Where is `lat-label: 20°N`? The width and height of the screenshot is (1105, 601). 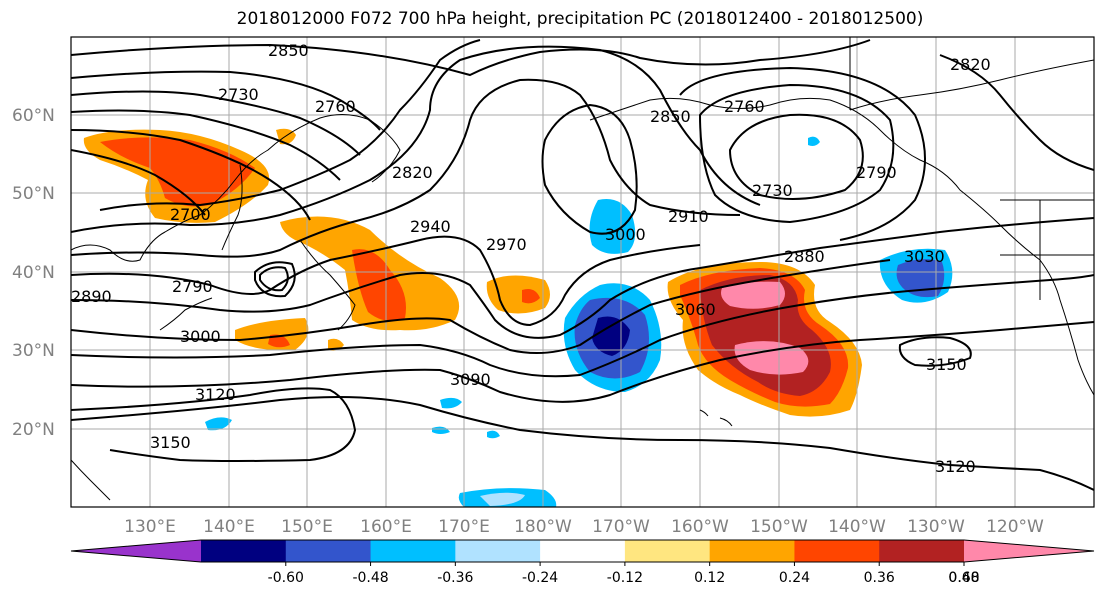 lat-label: 20°N is located at coordinates (33, 430).